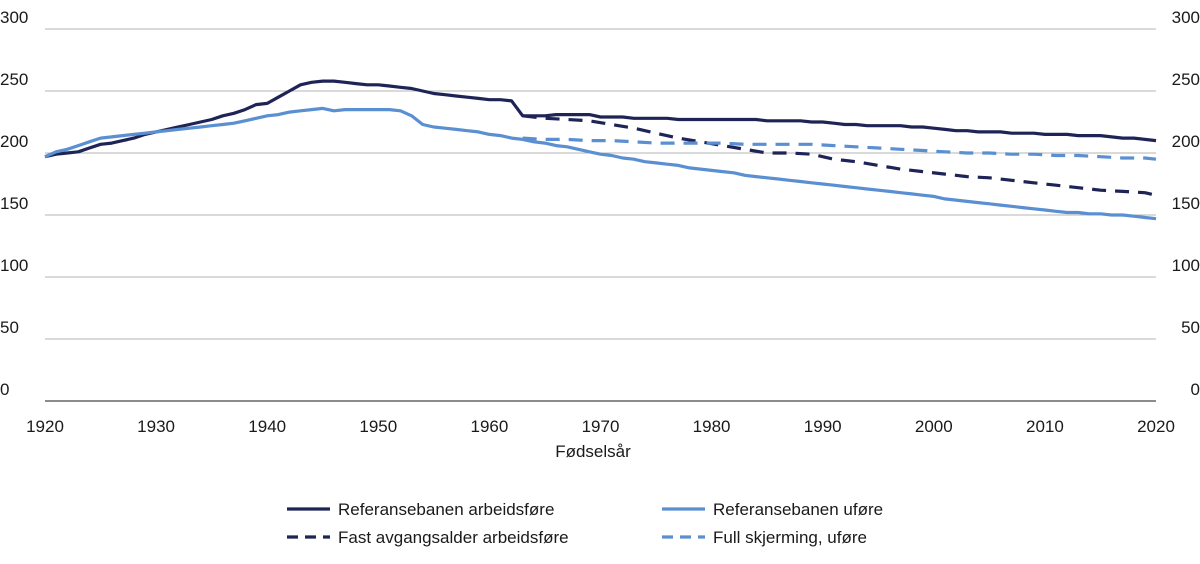  What do you see at coordinates (9, 327) in the screenshot?
I see `y-tick-label-left: 50` at bounding box center [9, 327].